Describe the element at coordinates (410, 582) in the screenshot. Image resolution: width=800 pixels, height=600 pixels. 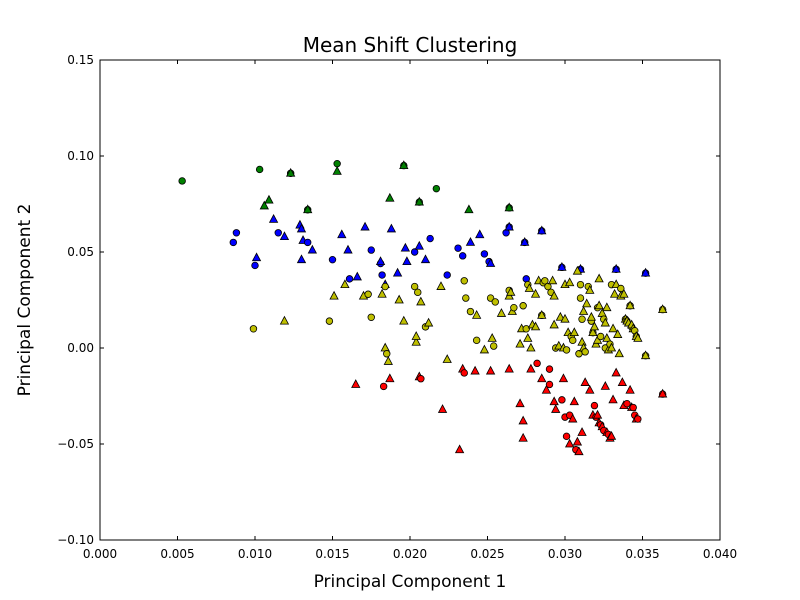
I see `x-axis-label: Principal Component 1` at that location.